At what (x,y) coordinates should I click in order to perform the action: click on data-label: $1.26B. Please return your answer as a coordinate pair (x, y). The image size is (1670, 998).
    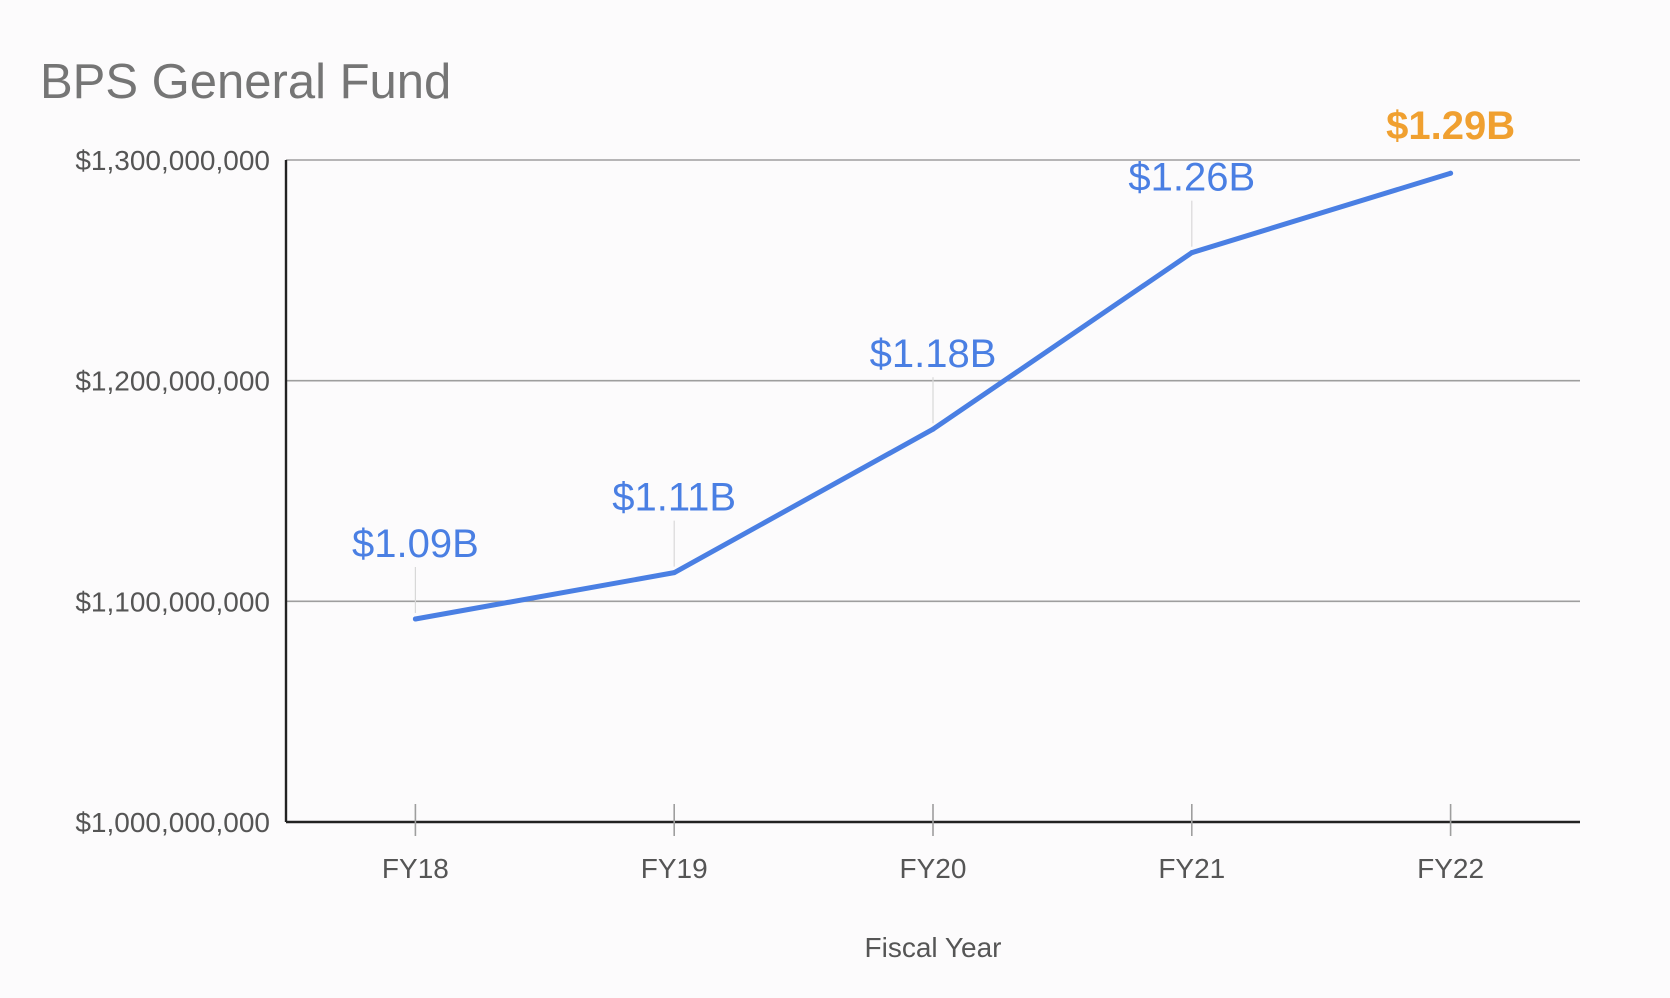
    Looking at the image, I should click on (1191, 178).